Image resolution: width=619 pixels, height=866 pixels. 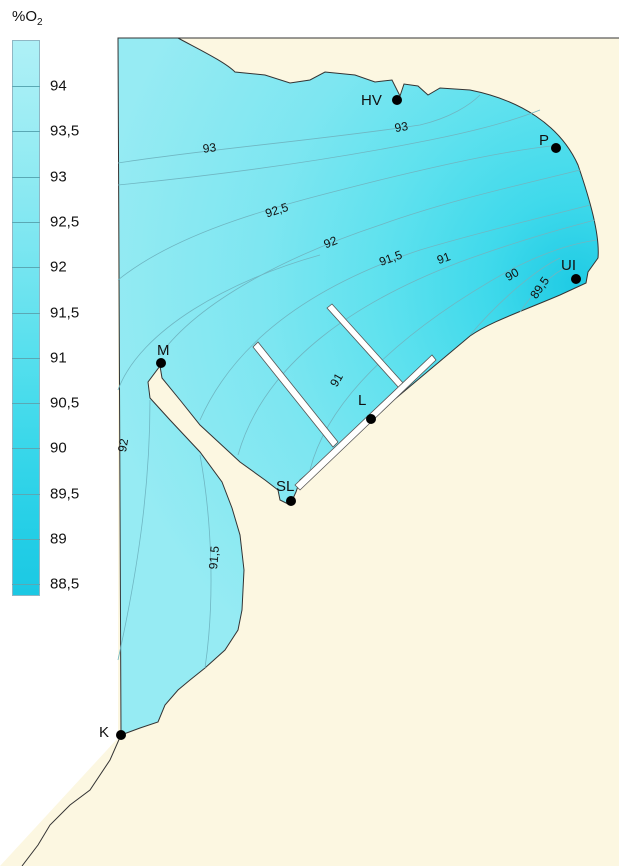 I want to click on legend-label: 90,5, so click(x=65, y=403).